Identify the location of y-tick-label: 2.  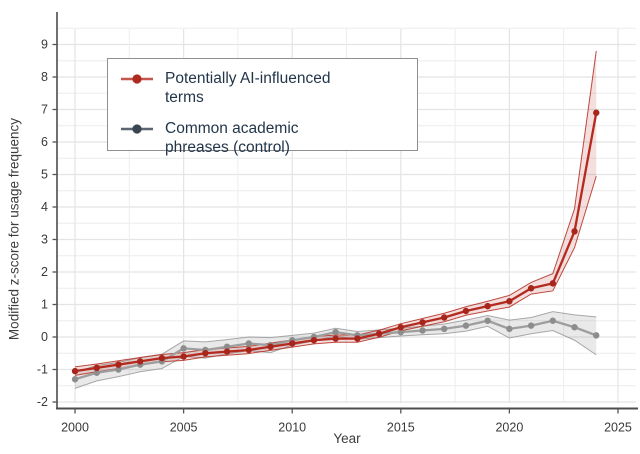
(44, 272).